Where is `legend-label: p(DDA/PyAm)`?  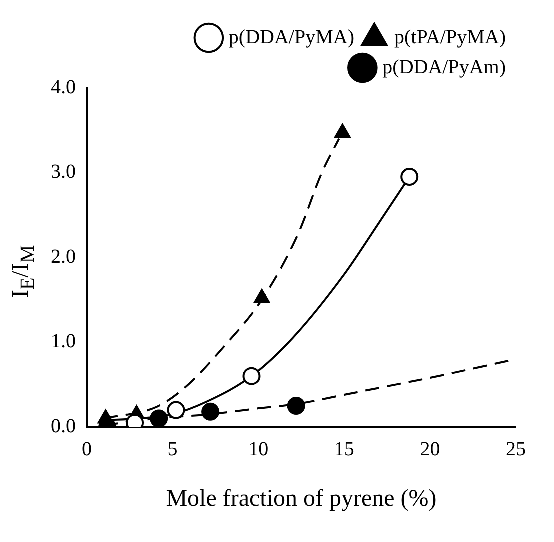
legend-label: p(DDA/PyAm) is located at coordinates (444, 67).